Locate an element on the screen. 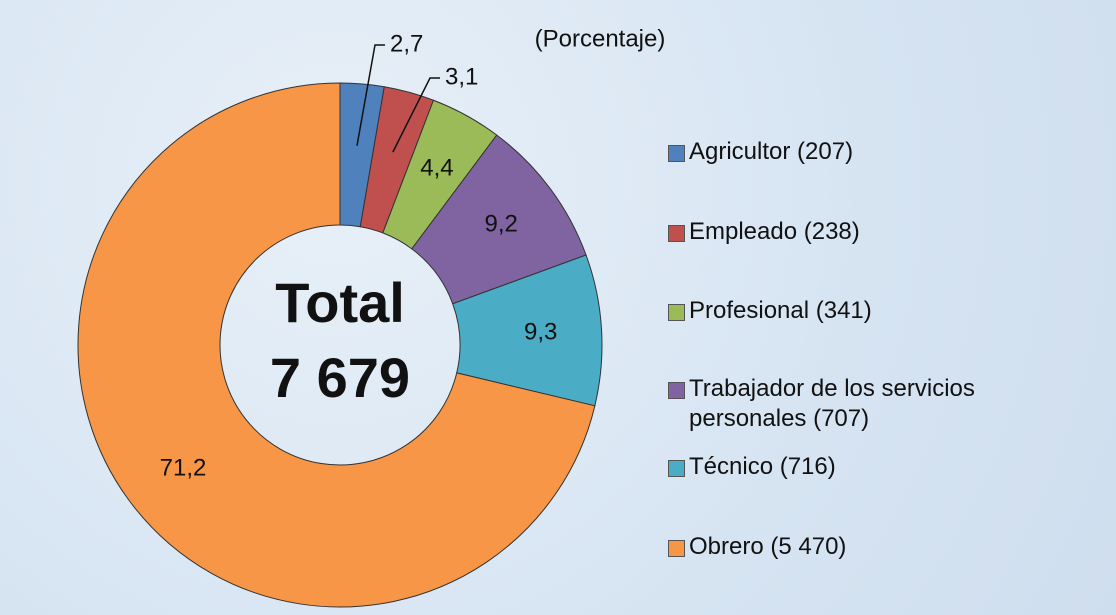 This screenshot has height=615, width=1116. legend-item: Técnico (716) is located at coordinates (868, 467).